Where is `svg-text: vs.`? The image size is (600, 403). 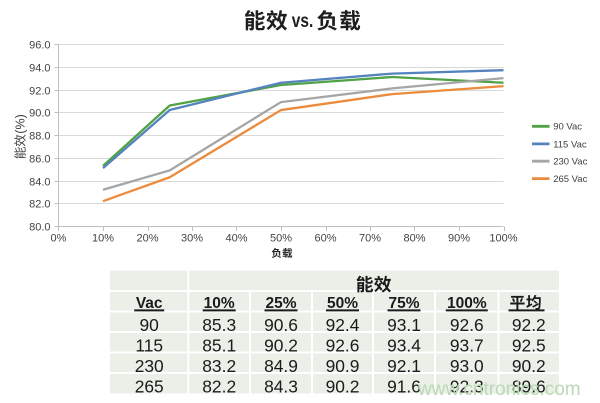
svg-text: vs. is located at coordinates (303, 21).